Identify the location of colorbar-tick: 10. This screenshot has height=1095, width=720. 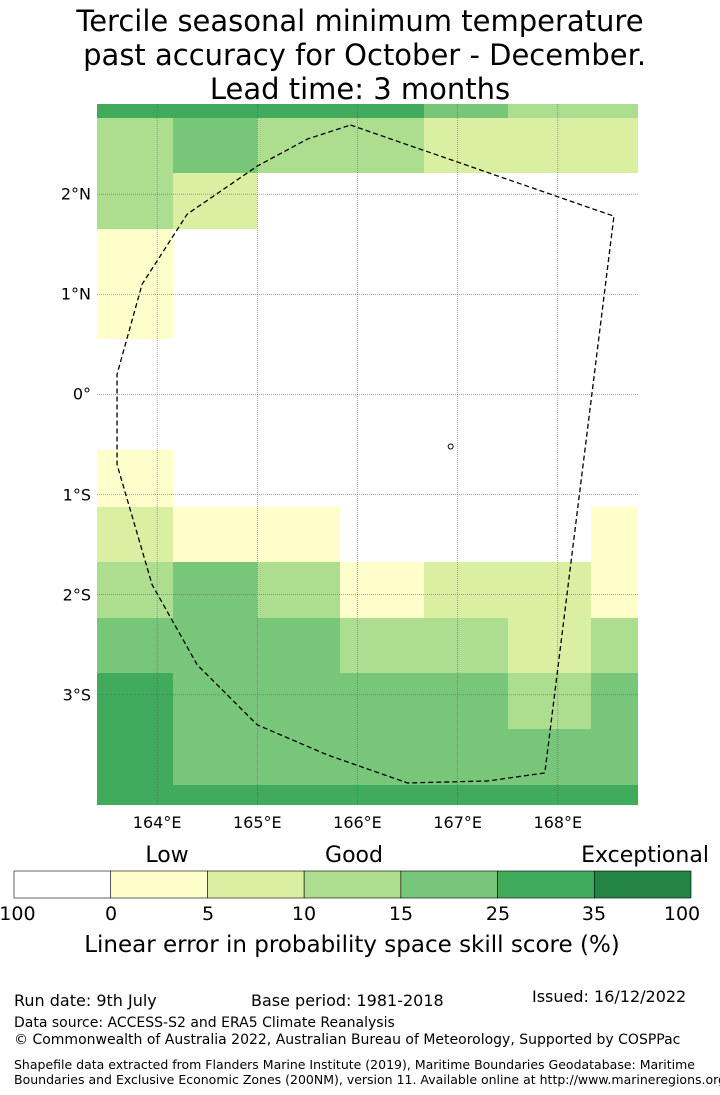
(304, 914).